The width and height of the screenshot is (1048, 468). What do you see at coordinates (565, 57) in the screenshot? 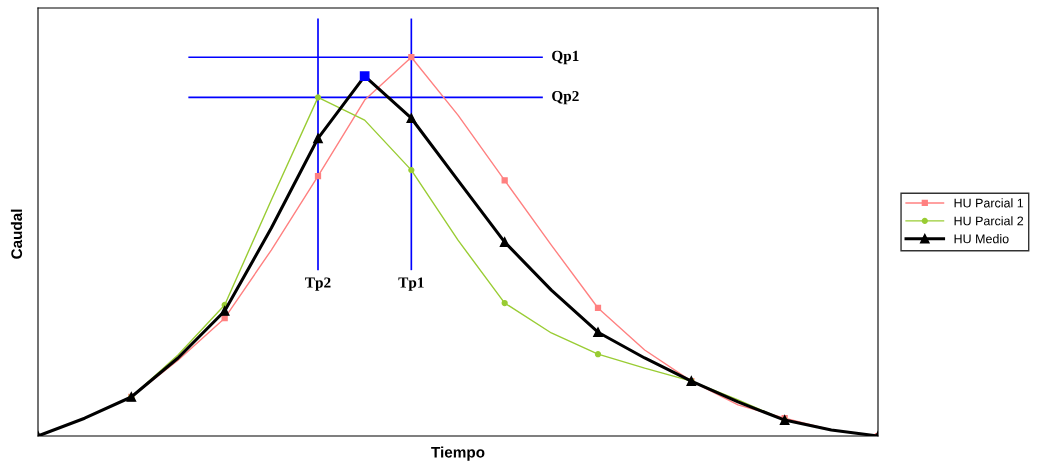
I see `ref-line-label: Qp1` at bounding box center [565, 57].